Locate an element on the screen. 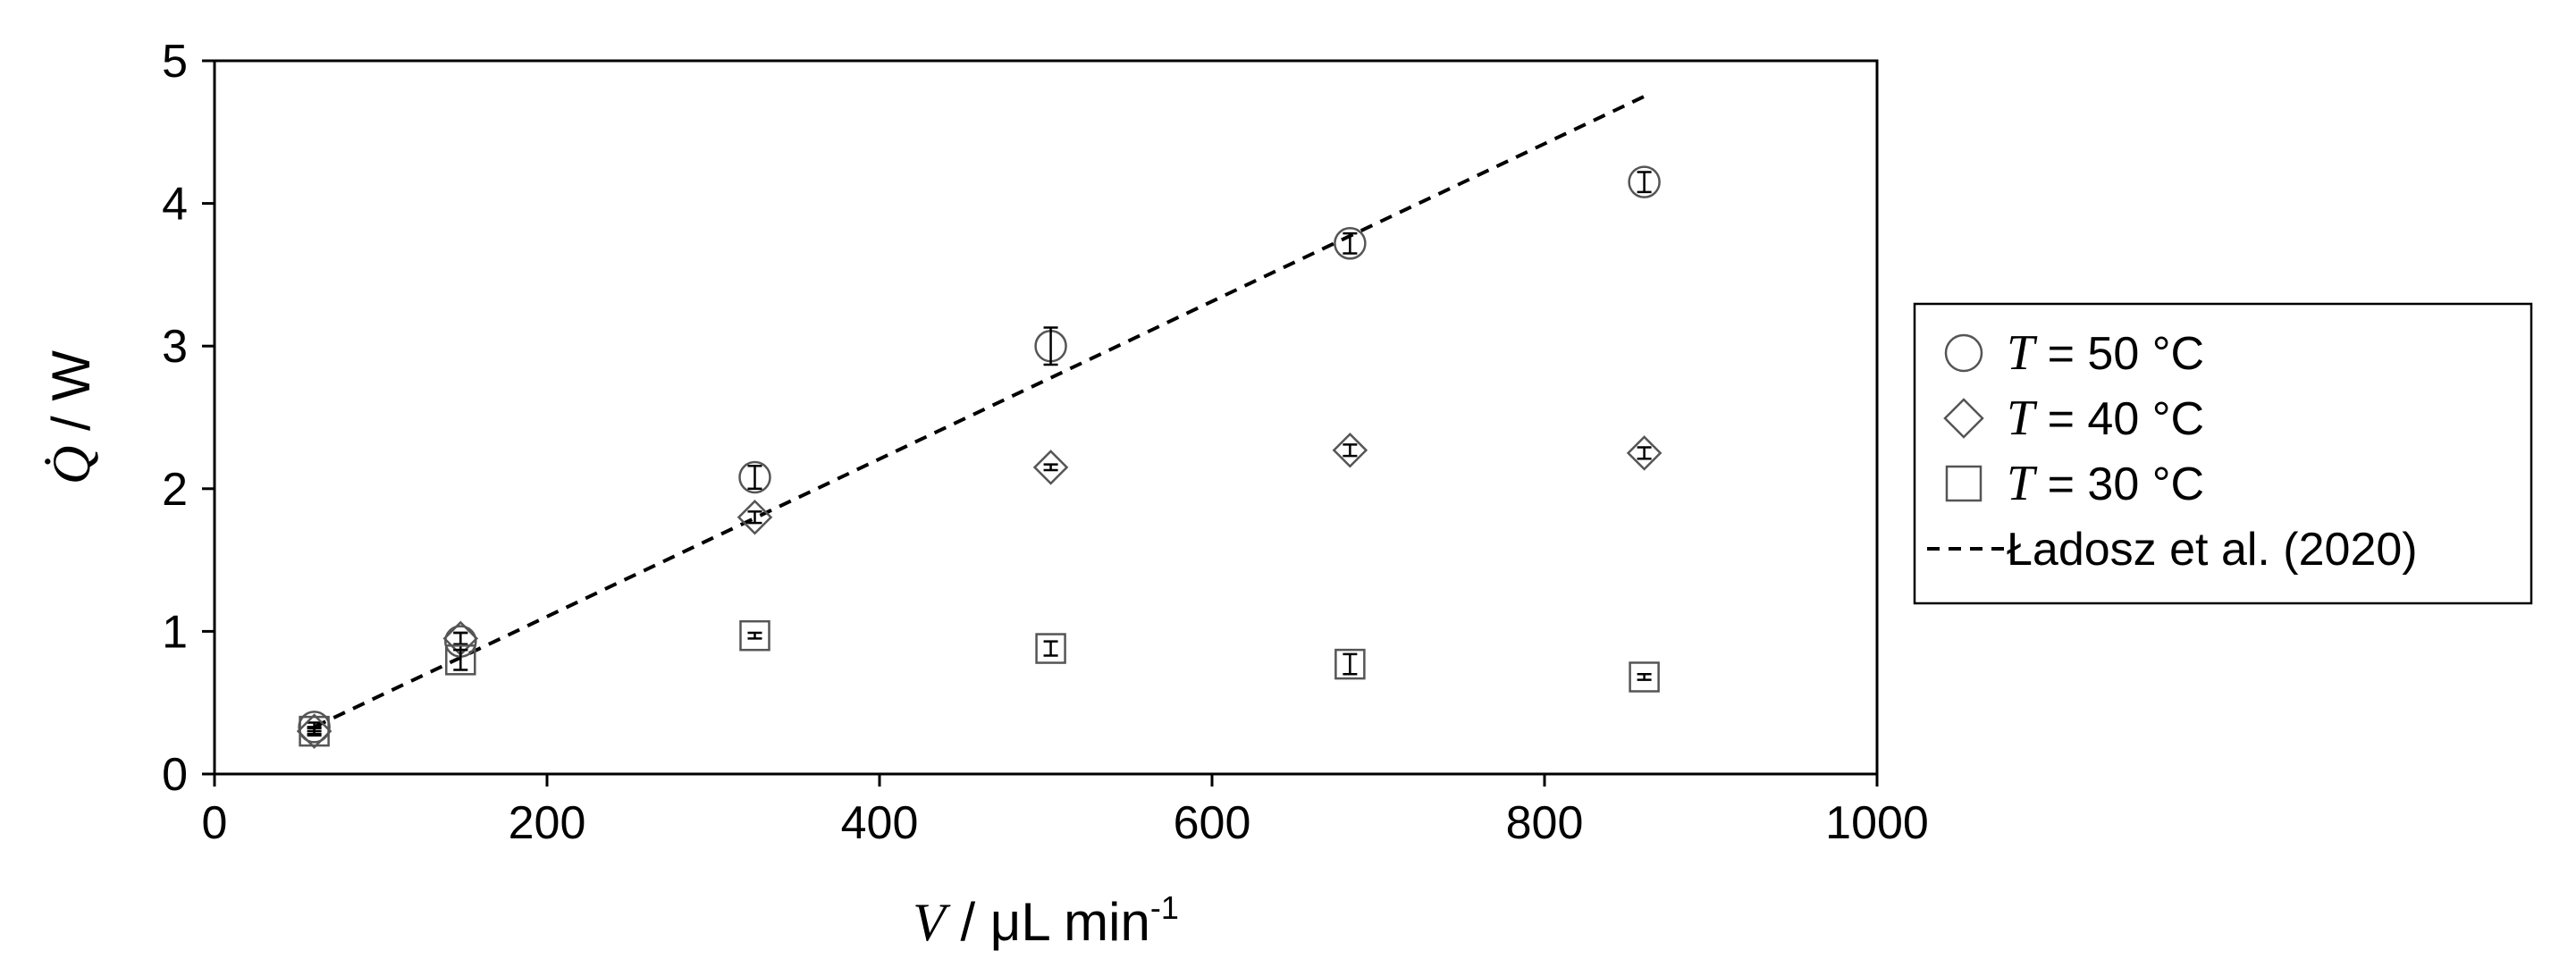 The height and width of the screenshot is (976, 2576). x-tick-label: 600 is located at coordinates (1213, 823).